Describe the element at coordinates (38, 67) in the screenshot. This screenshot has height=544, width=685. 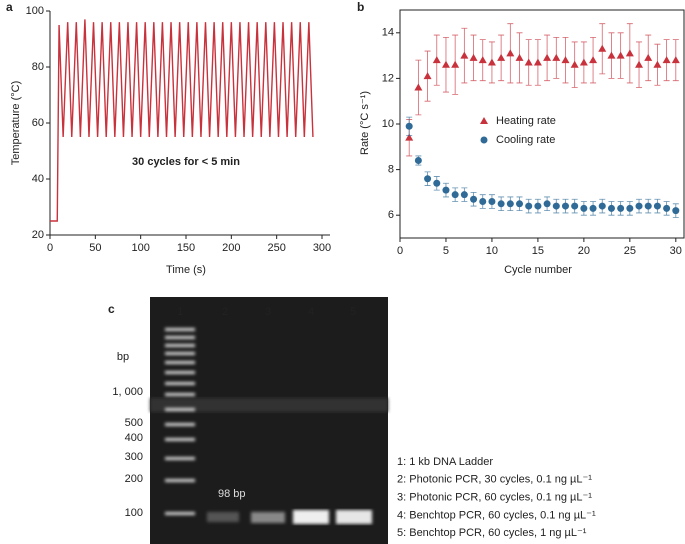
I see `y-tick-label: 80` at that location.